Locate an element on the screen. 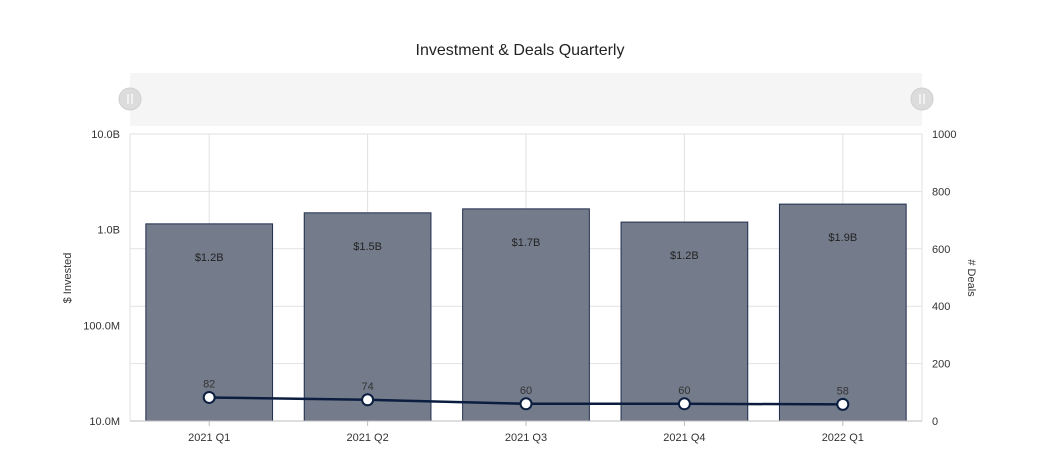 The image size is (1050, 463). deals-data-label: 82 is located at coordinates (209, 384).